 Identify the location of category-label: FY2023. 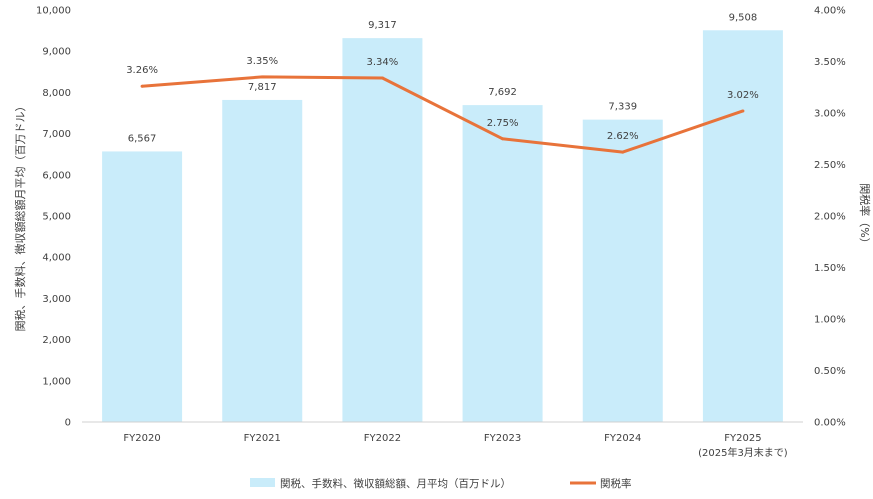
(502, 438).